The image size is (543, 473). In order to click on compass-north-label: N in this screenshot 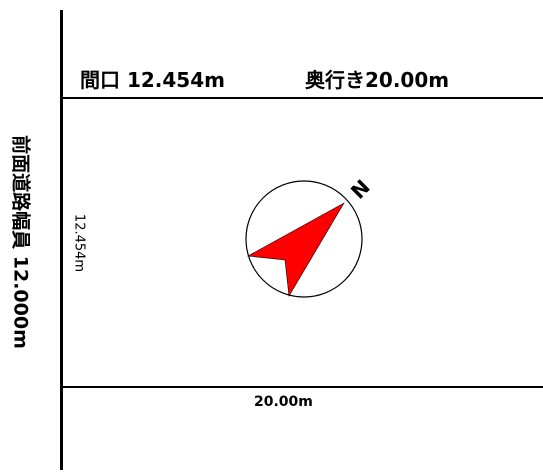, I will do `click(360, 189)`.